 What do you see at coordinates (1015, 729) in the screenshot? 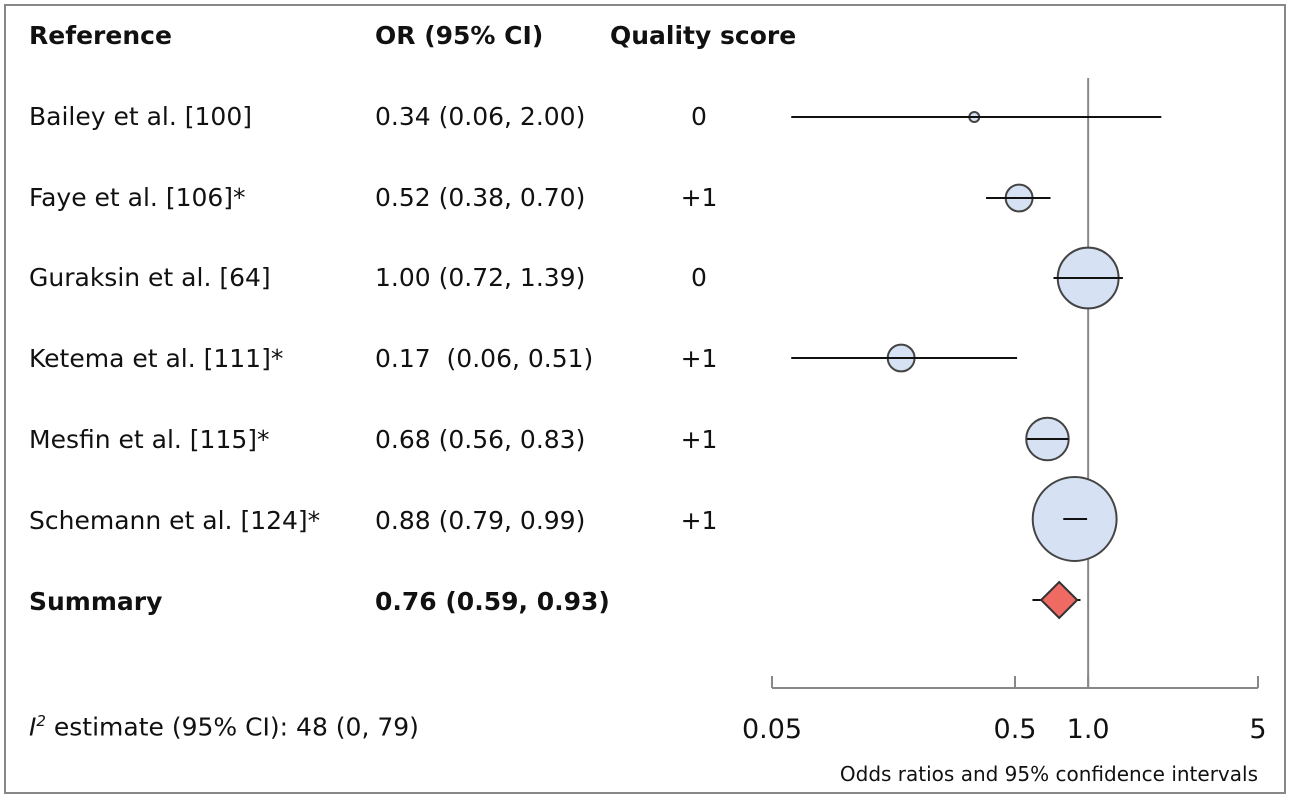
I see `x-tick-label: 0.5` at bounding box center [1015, 729].